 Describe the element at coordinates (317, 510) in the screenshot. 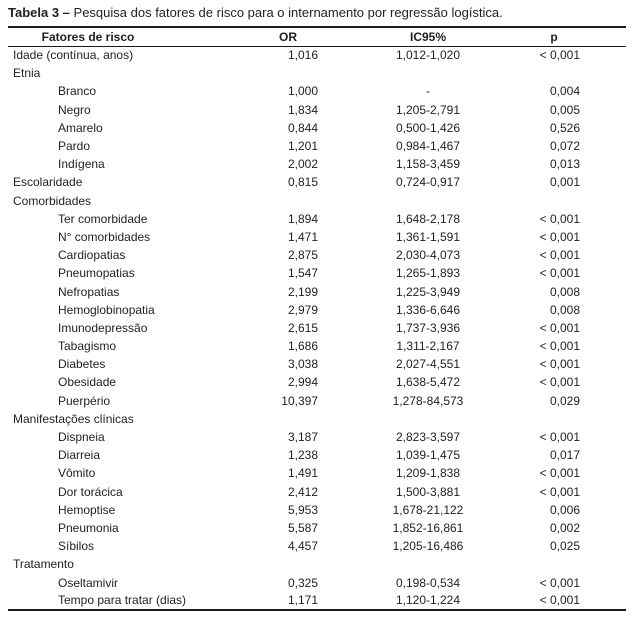

I see `table-row: Hemoptise 5,953 1,678-21,122 0,006` at that location.